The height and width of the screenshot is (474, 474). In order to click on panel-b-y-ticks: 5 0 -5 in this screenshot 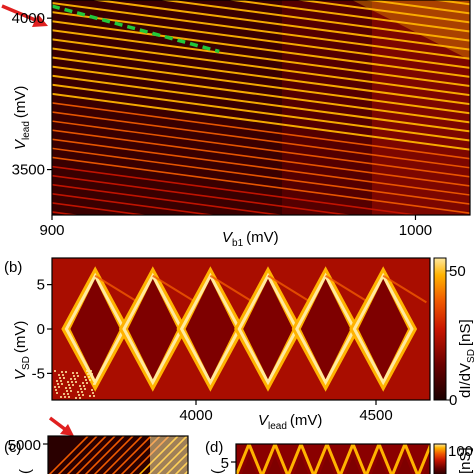, I will do `click(42, 329)`.